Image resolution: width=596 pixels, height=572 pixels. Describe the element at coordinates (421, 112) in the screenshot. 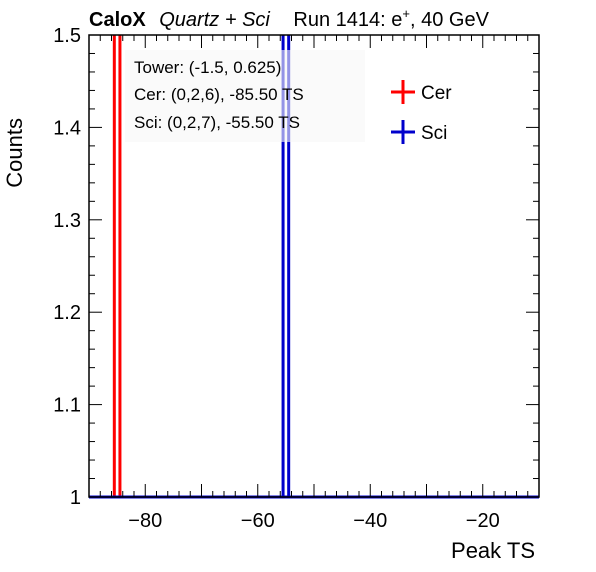

I see `legend: Cer Sci` at that location.